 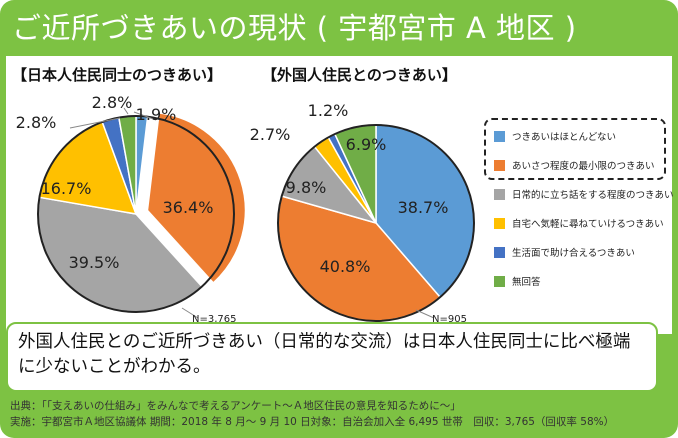 I want to click on sample-size-label: N=905, so click(x=449, y=319).